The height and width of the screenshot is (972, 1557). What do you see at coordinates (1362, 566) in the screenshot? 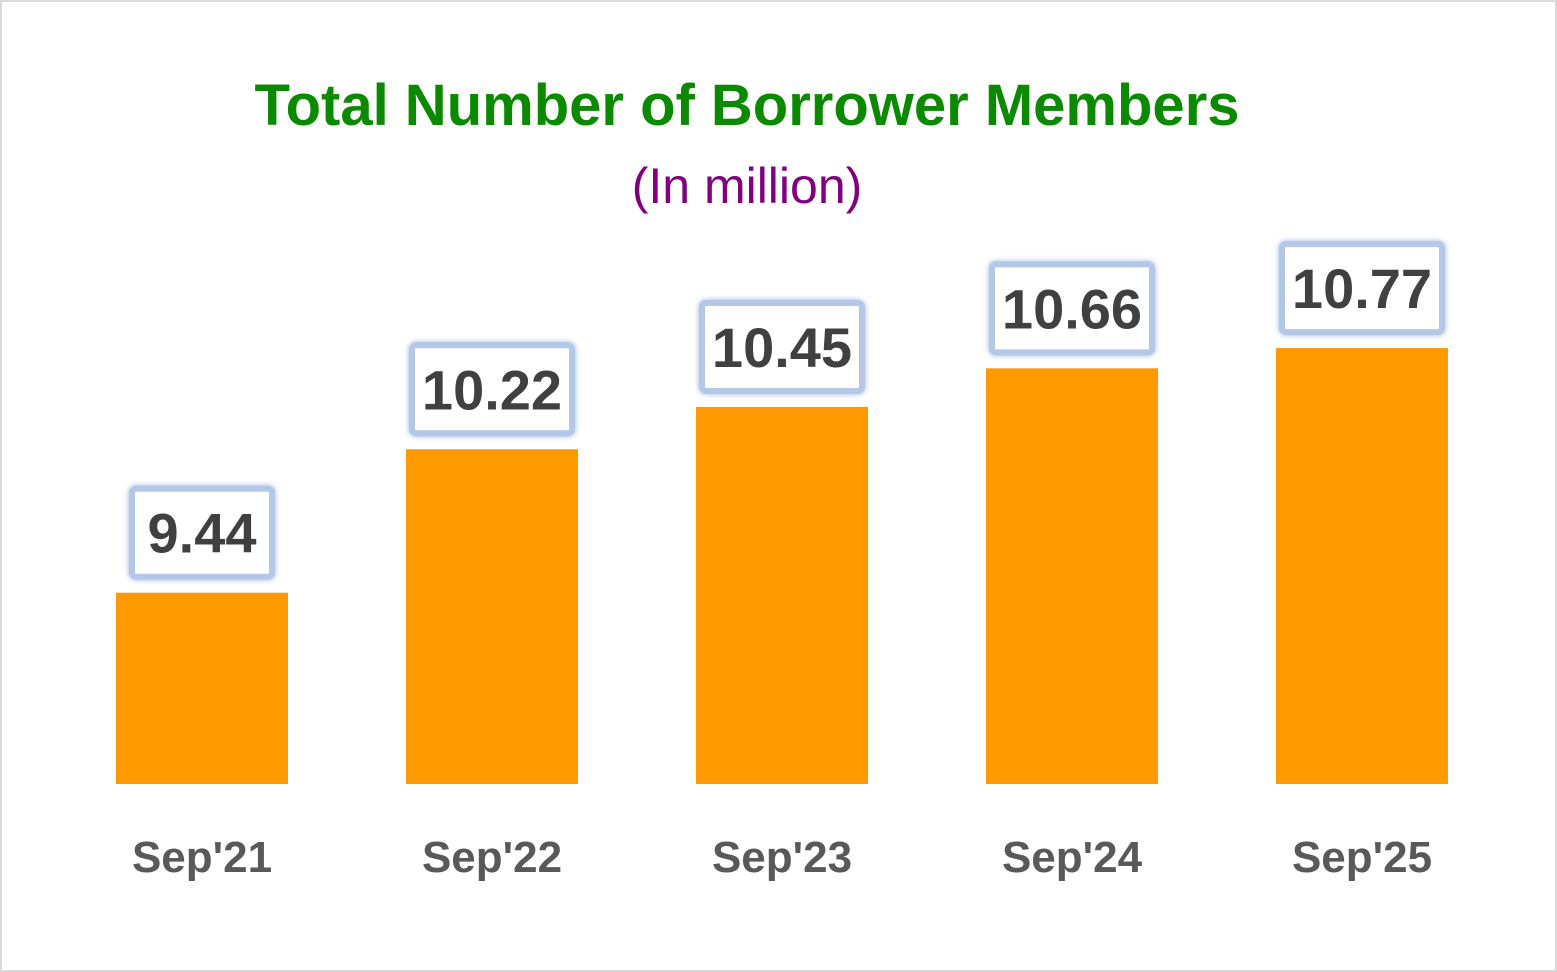
I see `bar-Sep'25` at bounding box center [1362, 566].